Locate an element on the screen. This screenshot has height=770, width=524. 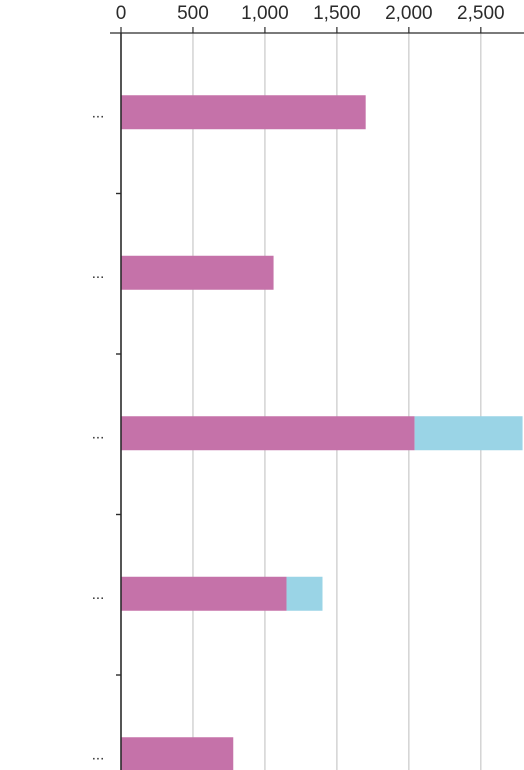
x-tick-label: 500 is located at coordinates (193, 13).